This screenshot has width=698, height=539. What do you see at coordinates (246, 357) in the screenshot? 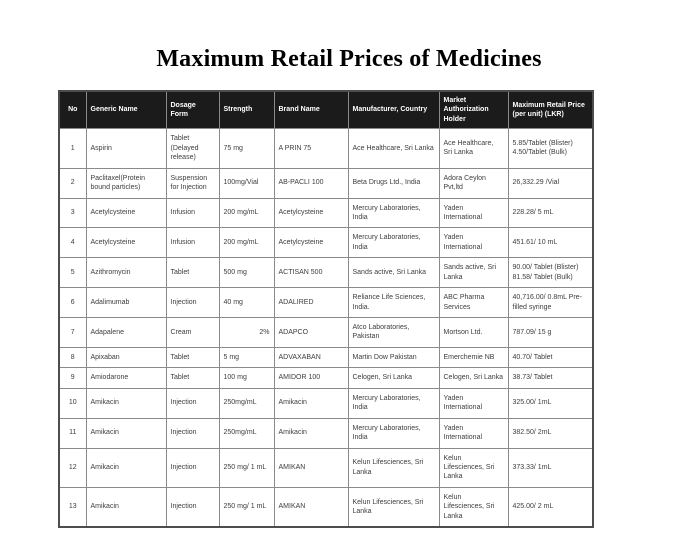
I see `cell-strength: 5 mg` at bounding box center [246, 357].